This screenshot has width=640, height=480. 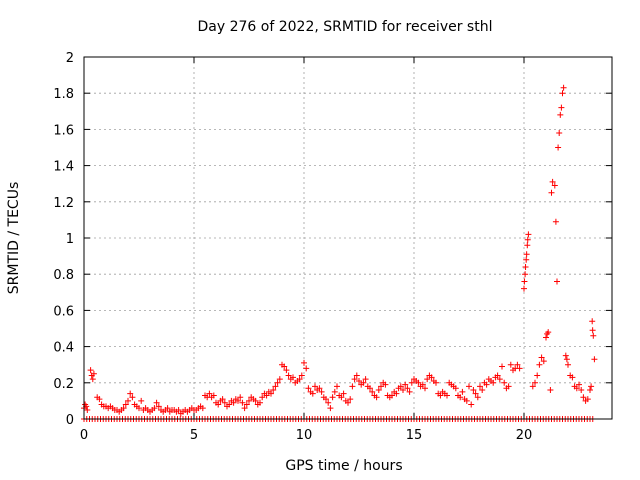 I want to click on y-axis-label: SRMTID / TECUs, so click(x=14, y=238).